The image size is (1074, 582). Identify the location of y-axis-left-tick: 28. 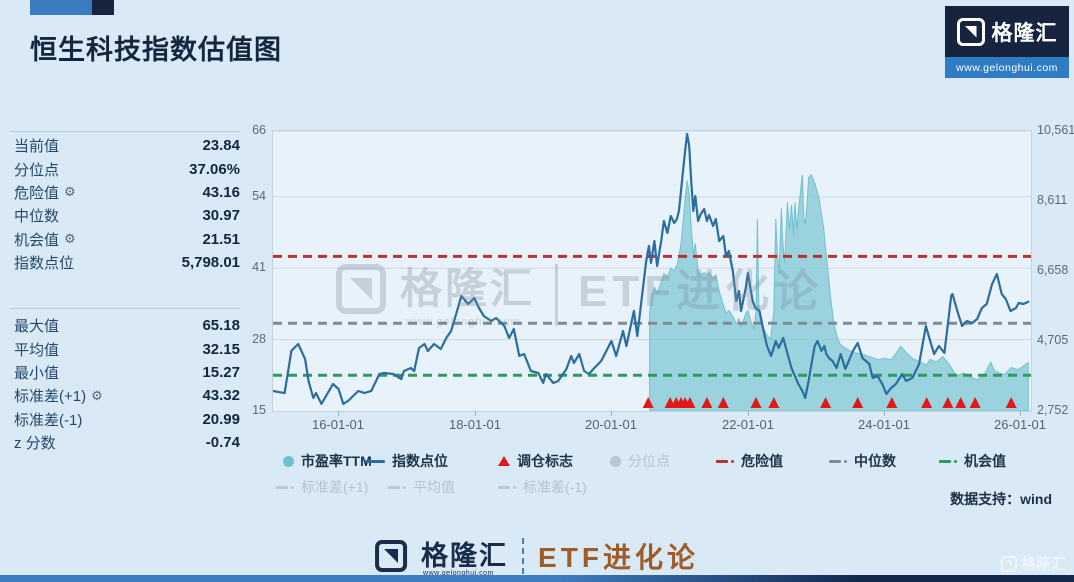
(259, 339).